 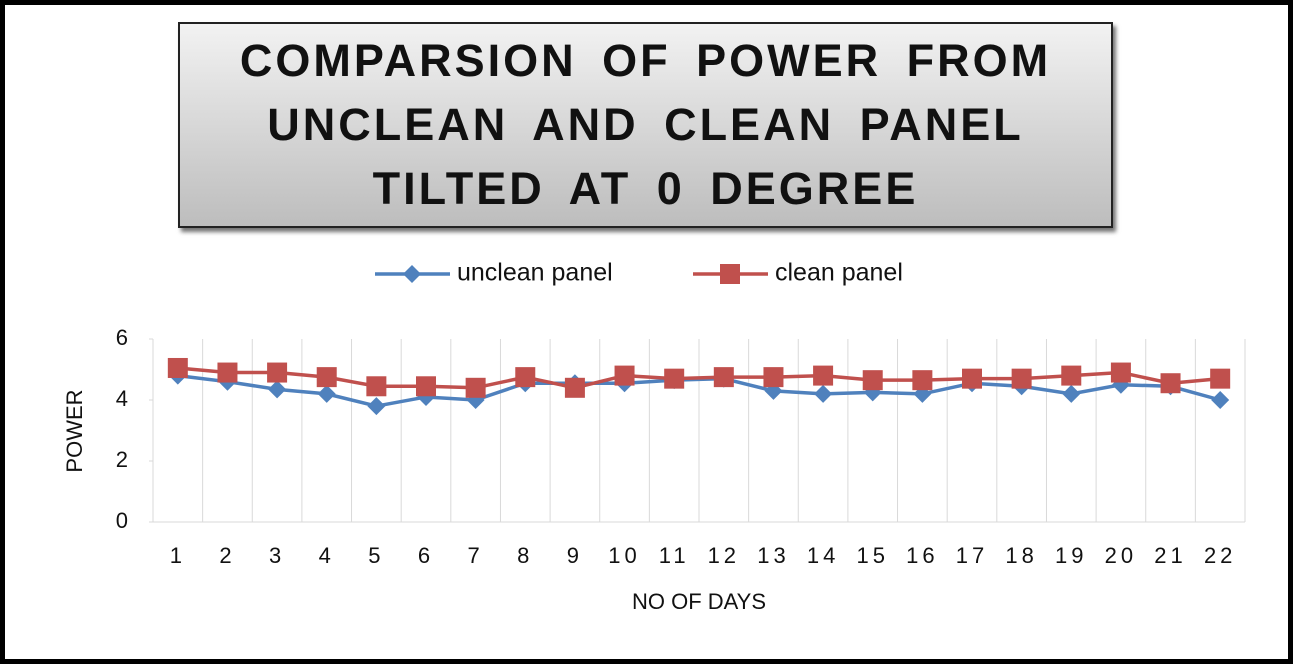 I want to click on x-tick-label: 16, so click(x=922, y=555).